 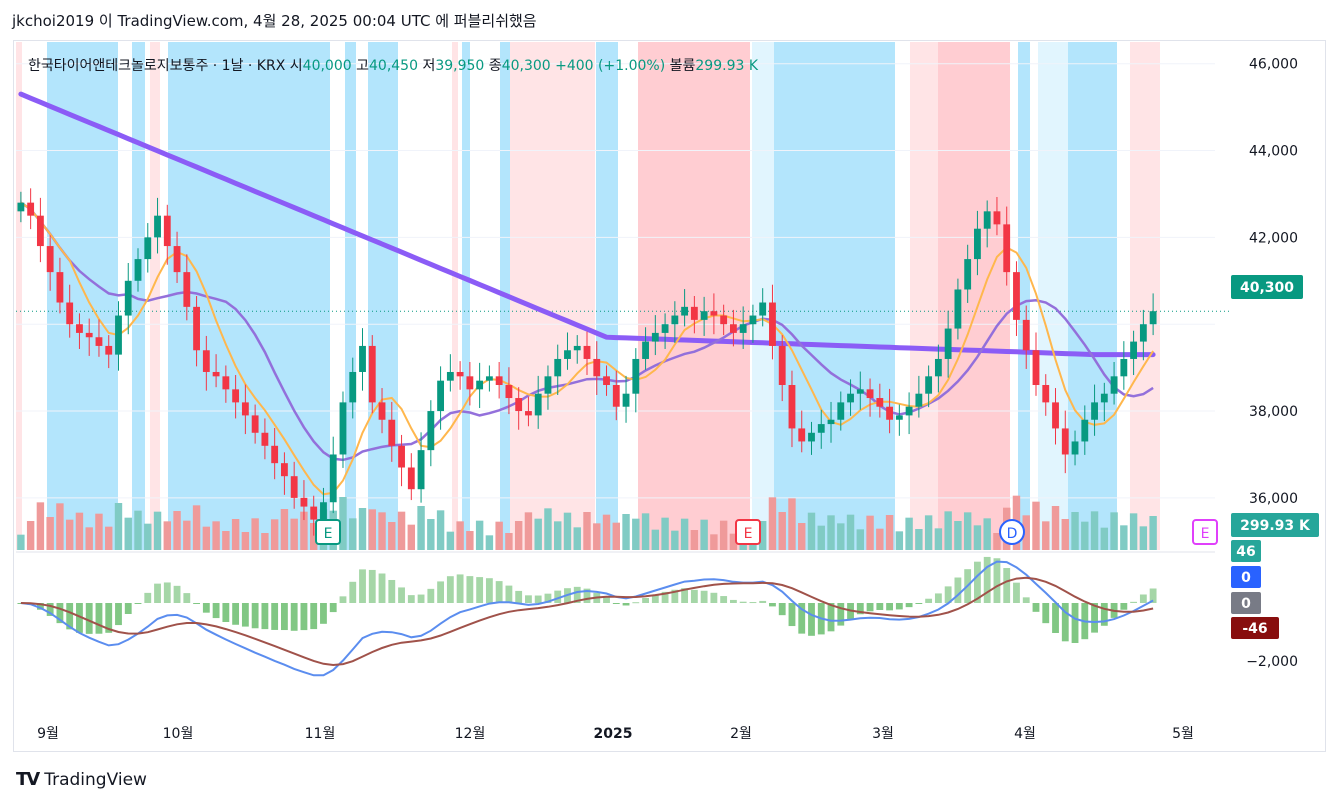 I want to click on time-tick-label: 4월, so click(x=1025, y=734).